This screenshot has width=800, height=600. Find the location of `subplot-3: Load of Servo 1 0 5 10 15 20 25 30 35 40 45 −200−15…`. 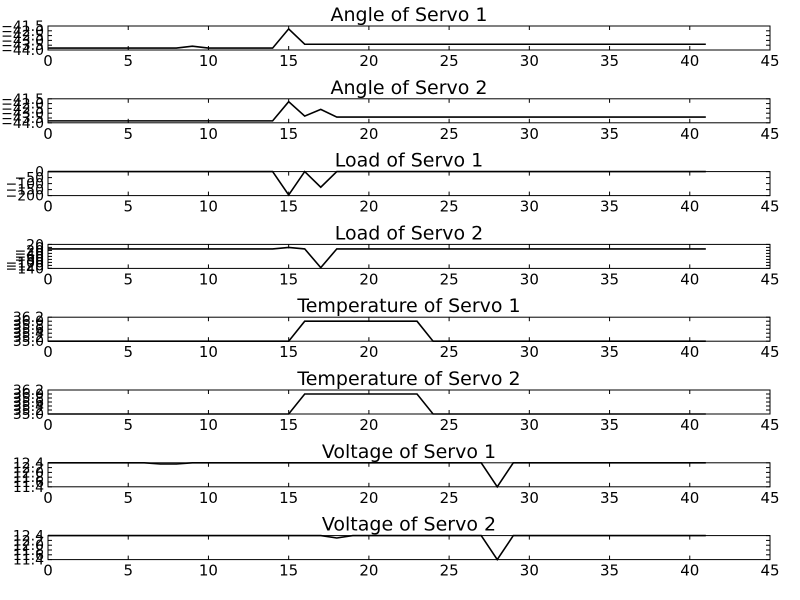

subplot-3: Load of Servo 1 0 5 10 15 20 25 30 35 40 45 −200−15… is located at coordinates (393, 183).